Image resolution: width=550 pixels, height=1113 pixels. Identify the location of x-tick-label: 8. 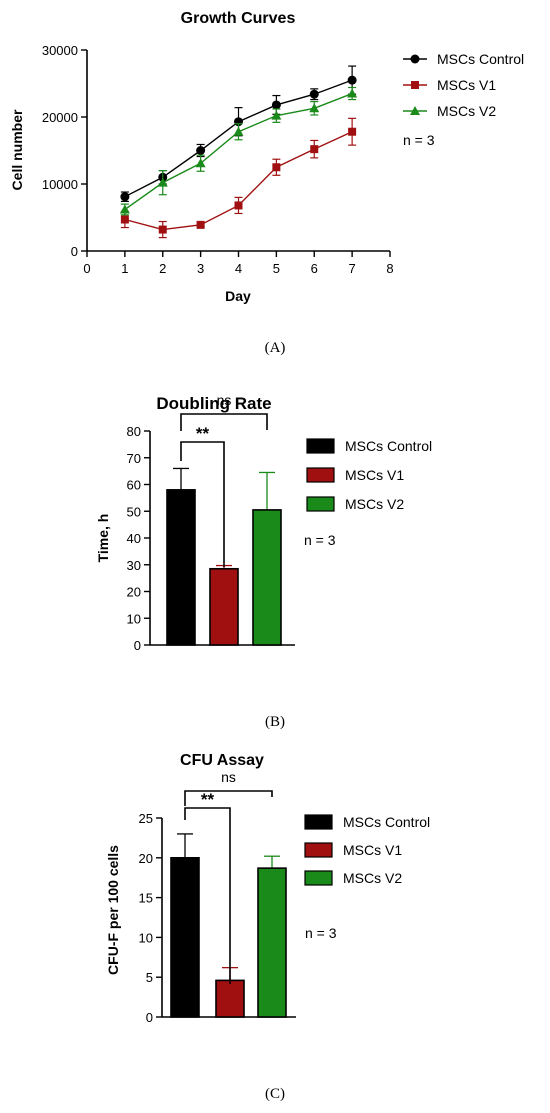
(389, 268).